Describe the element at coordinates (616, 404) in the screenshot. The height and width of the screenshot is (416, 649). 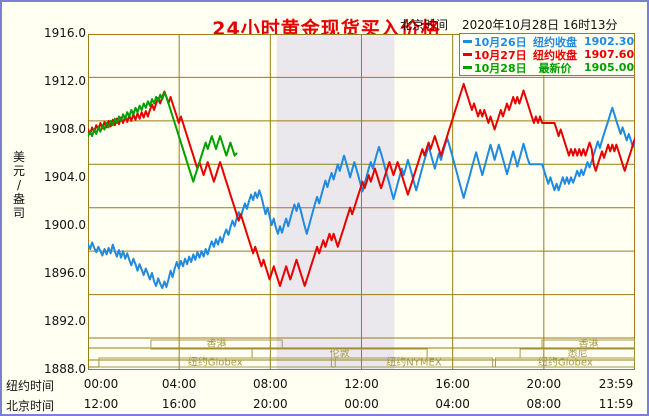
I see `x-axis-tick-label: 11:59` at that location.